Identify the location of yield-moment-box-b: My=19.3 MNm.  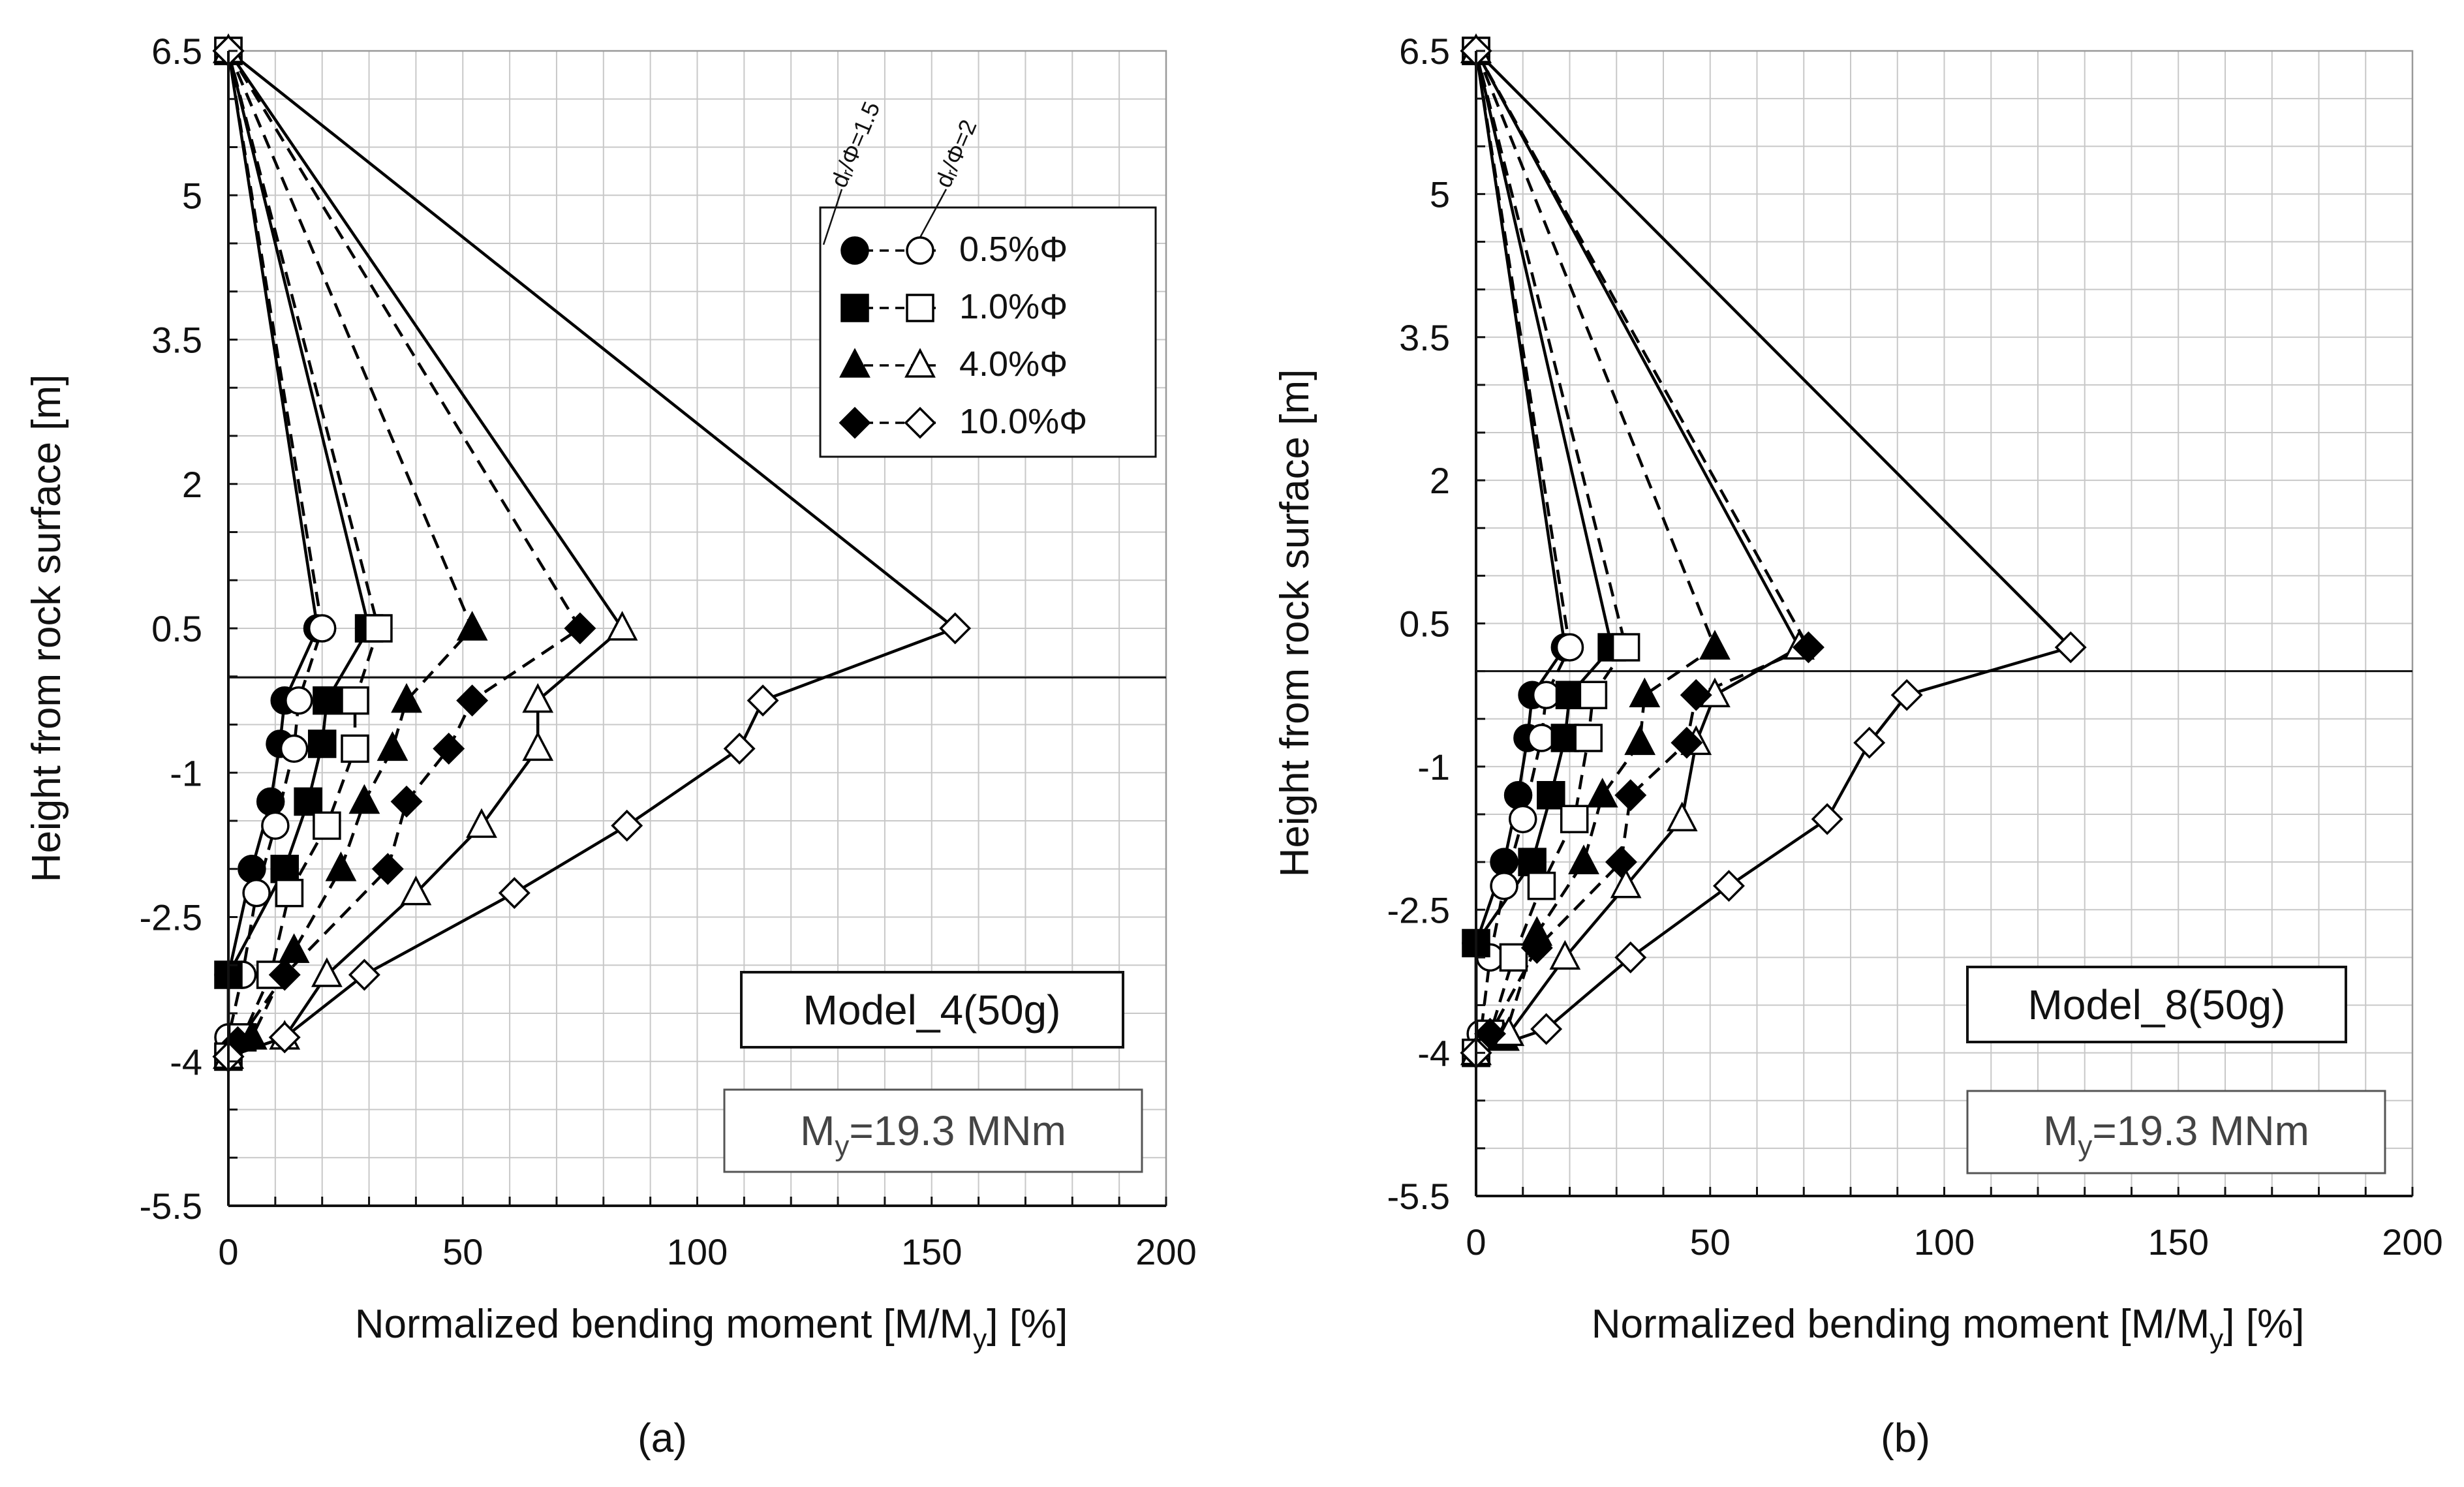
(2176, 1132).